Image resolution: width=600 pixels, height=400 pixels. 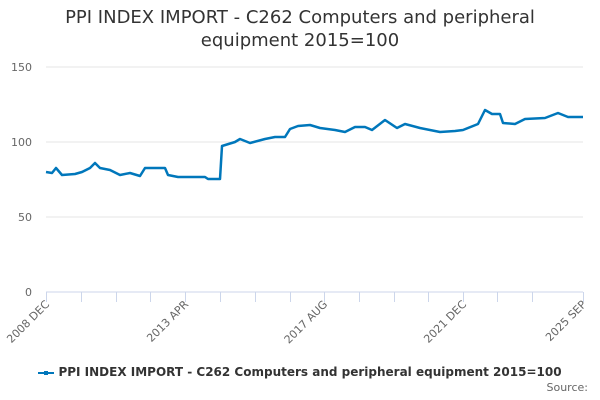 I want to click on x-tick-label: 2025 SEP, so click(x=566, y=321).